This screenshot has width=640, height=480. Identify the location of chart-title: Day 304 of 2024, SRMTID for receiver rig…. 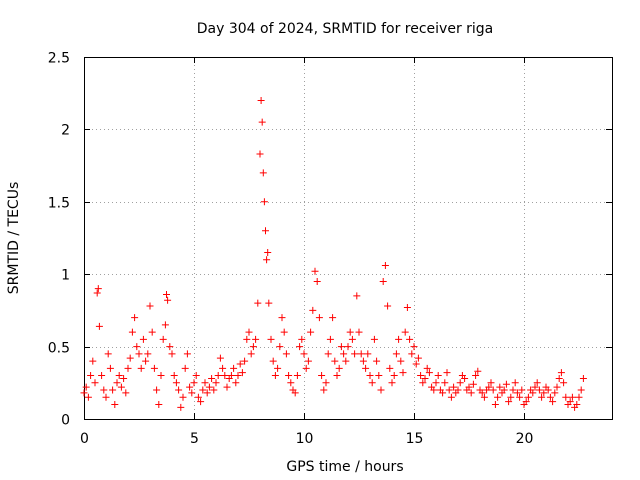
(345, 29).